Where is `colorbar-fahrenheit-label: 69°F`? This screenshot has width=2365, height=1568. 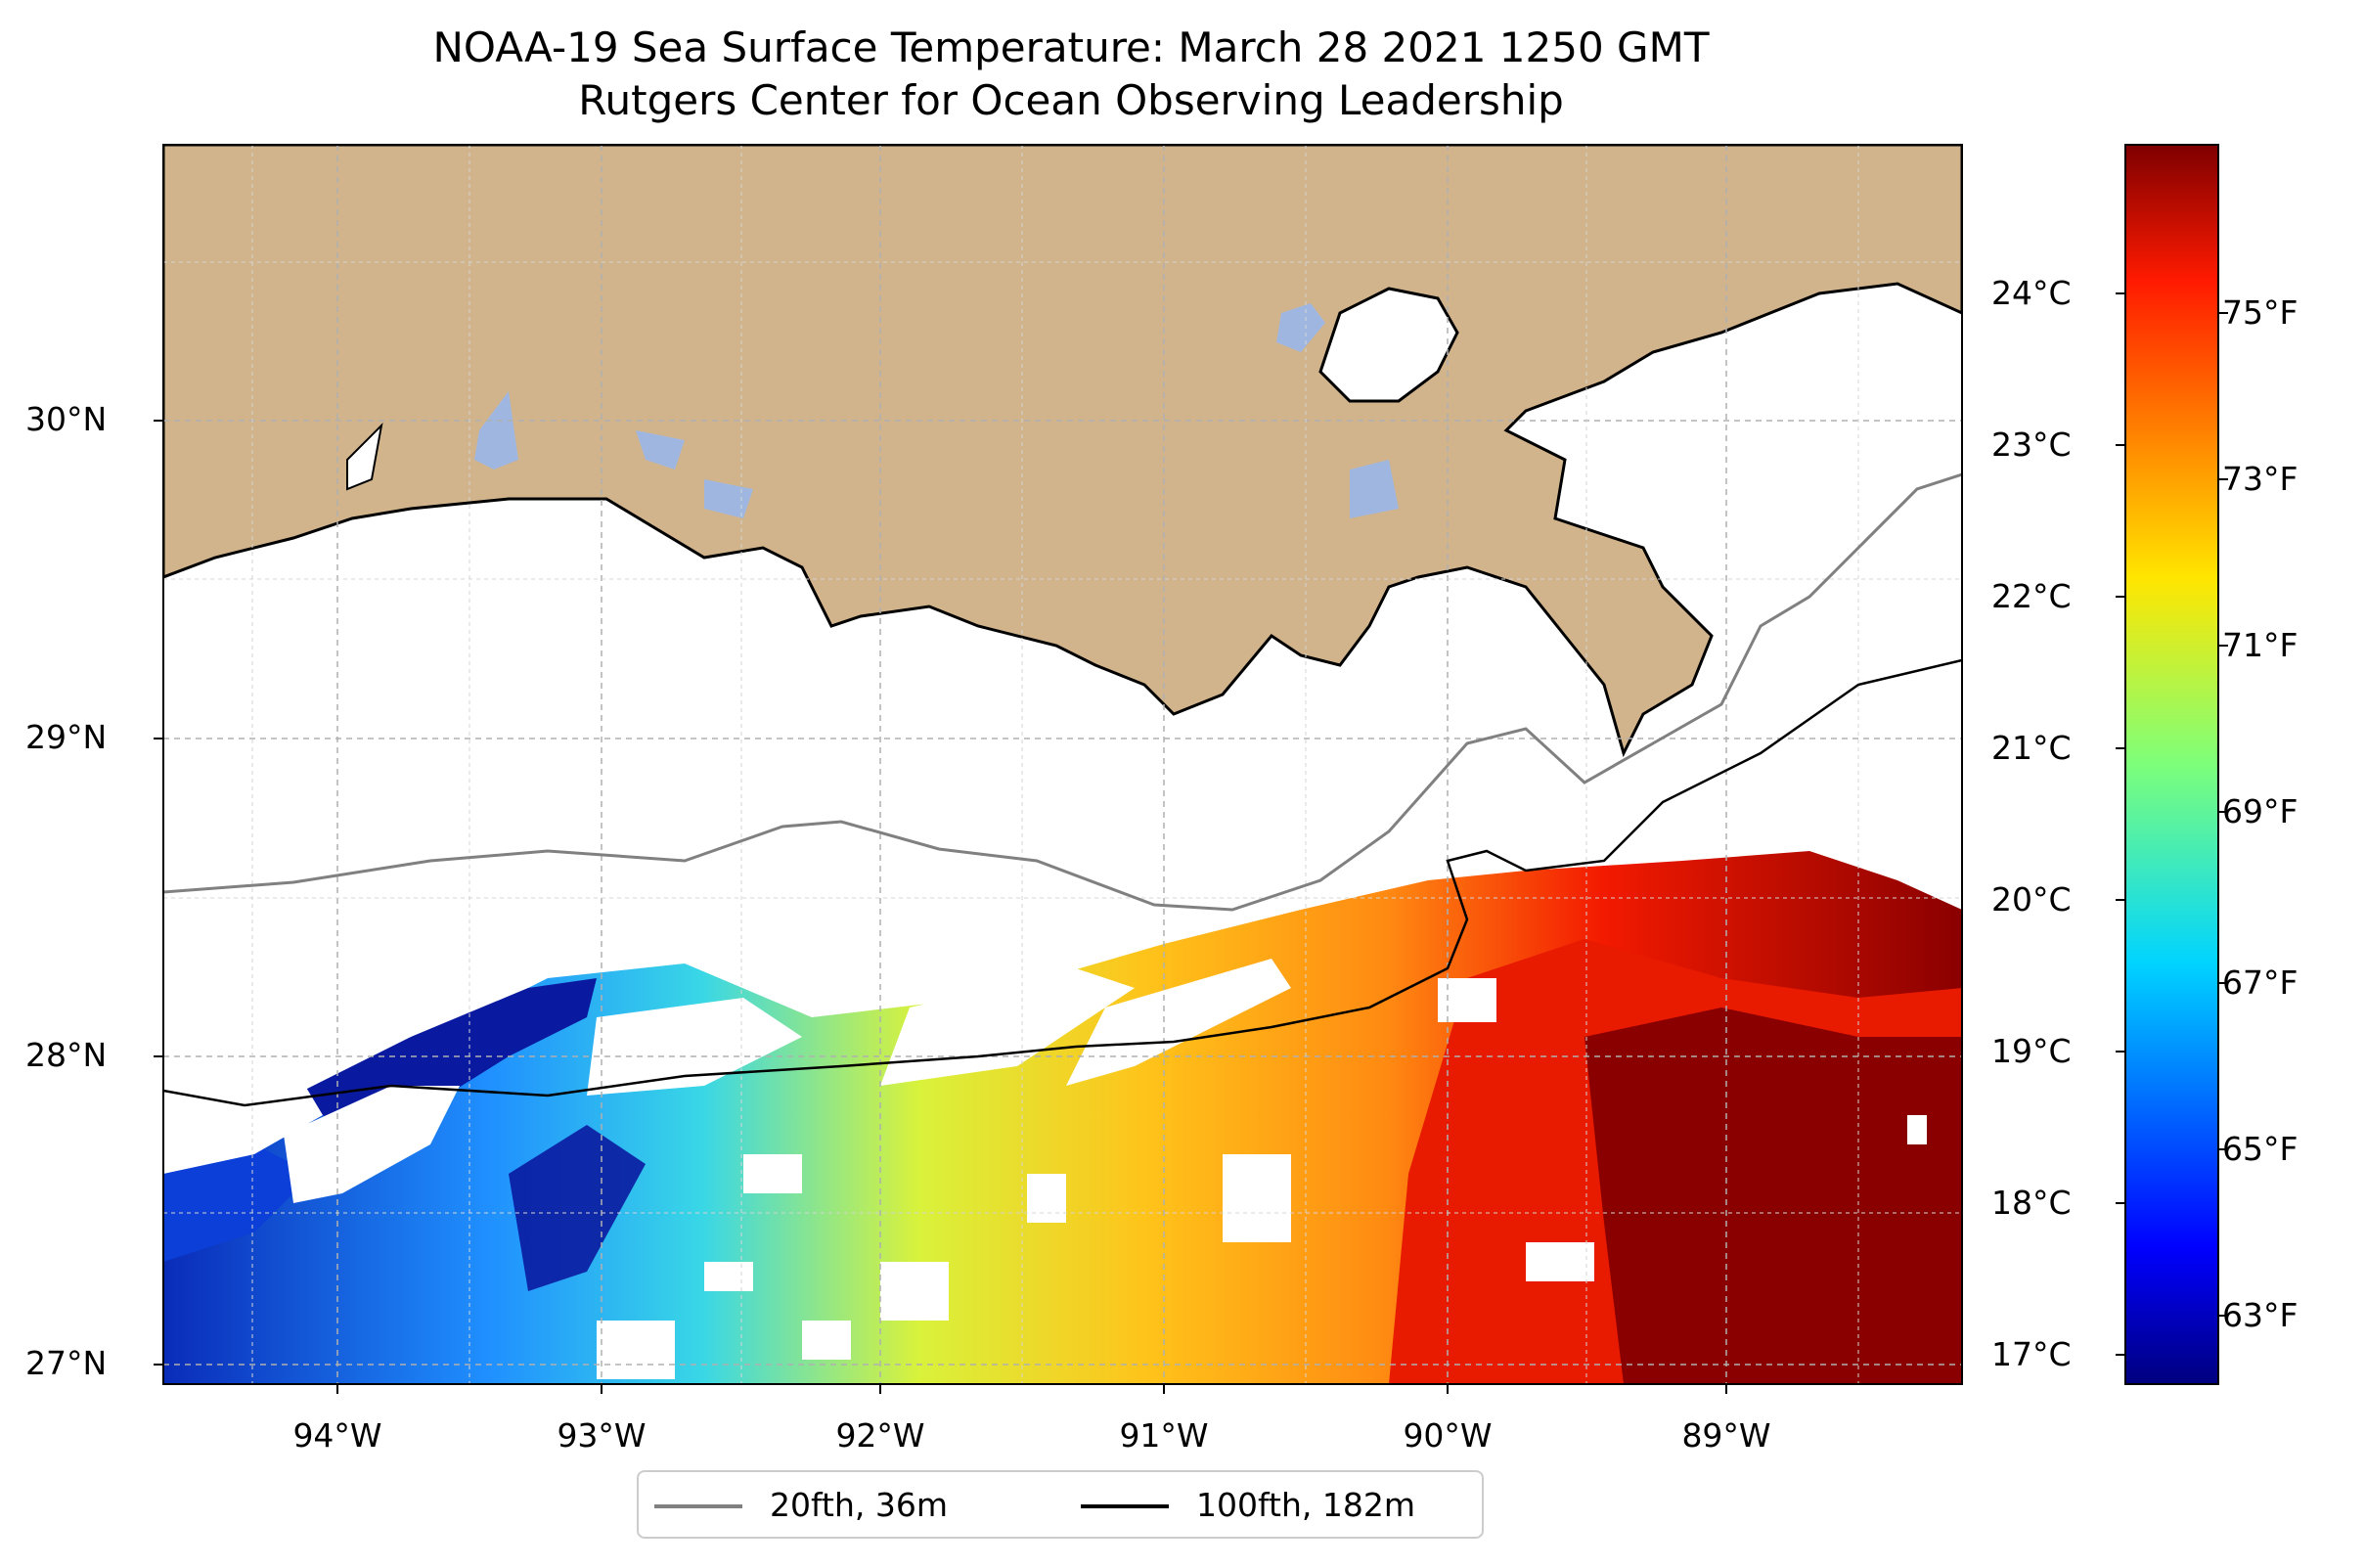 colorbar-fahrenheit-label: 69°F is located at coordinates (2260, 811).